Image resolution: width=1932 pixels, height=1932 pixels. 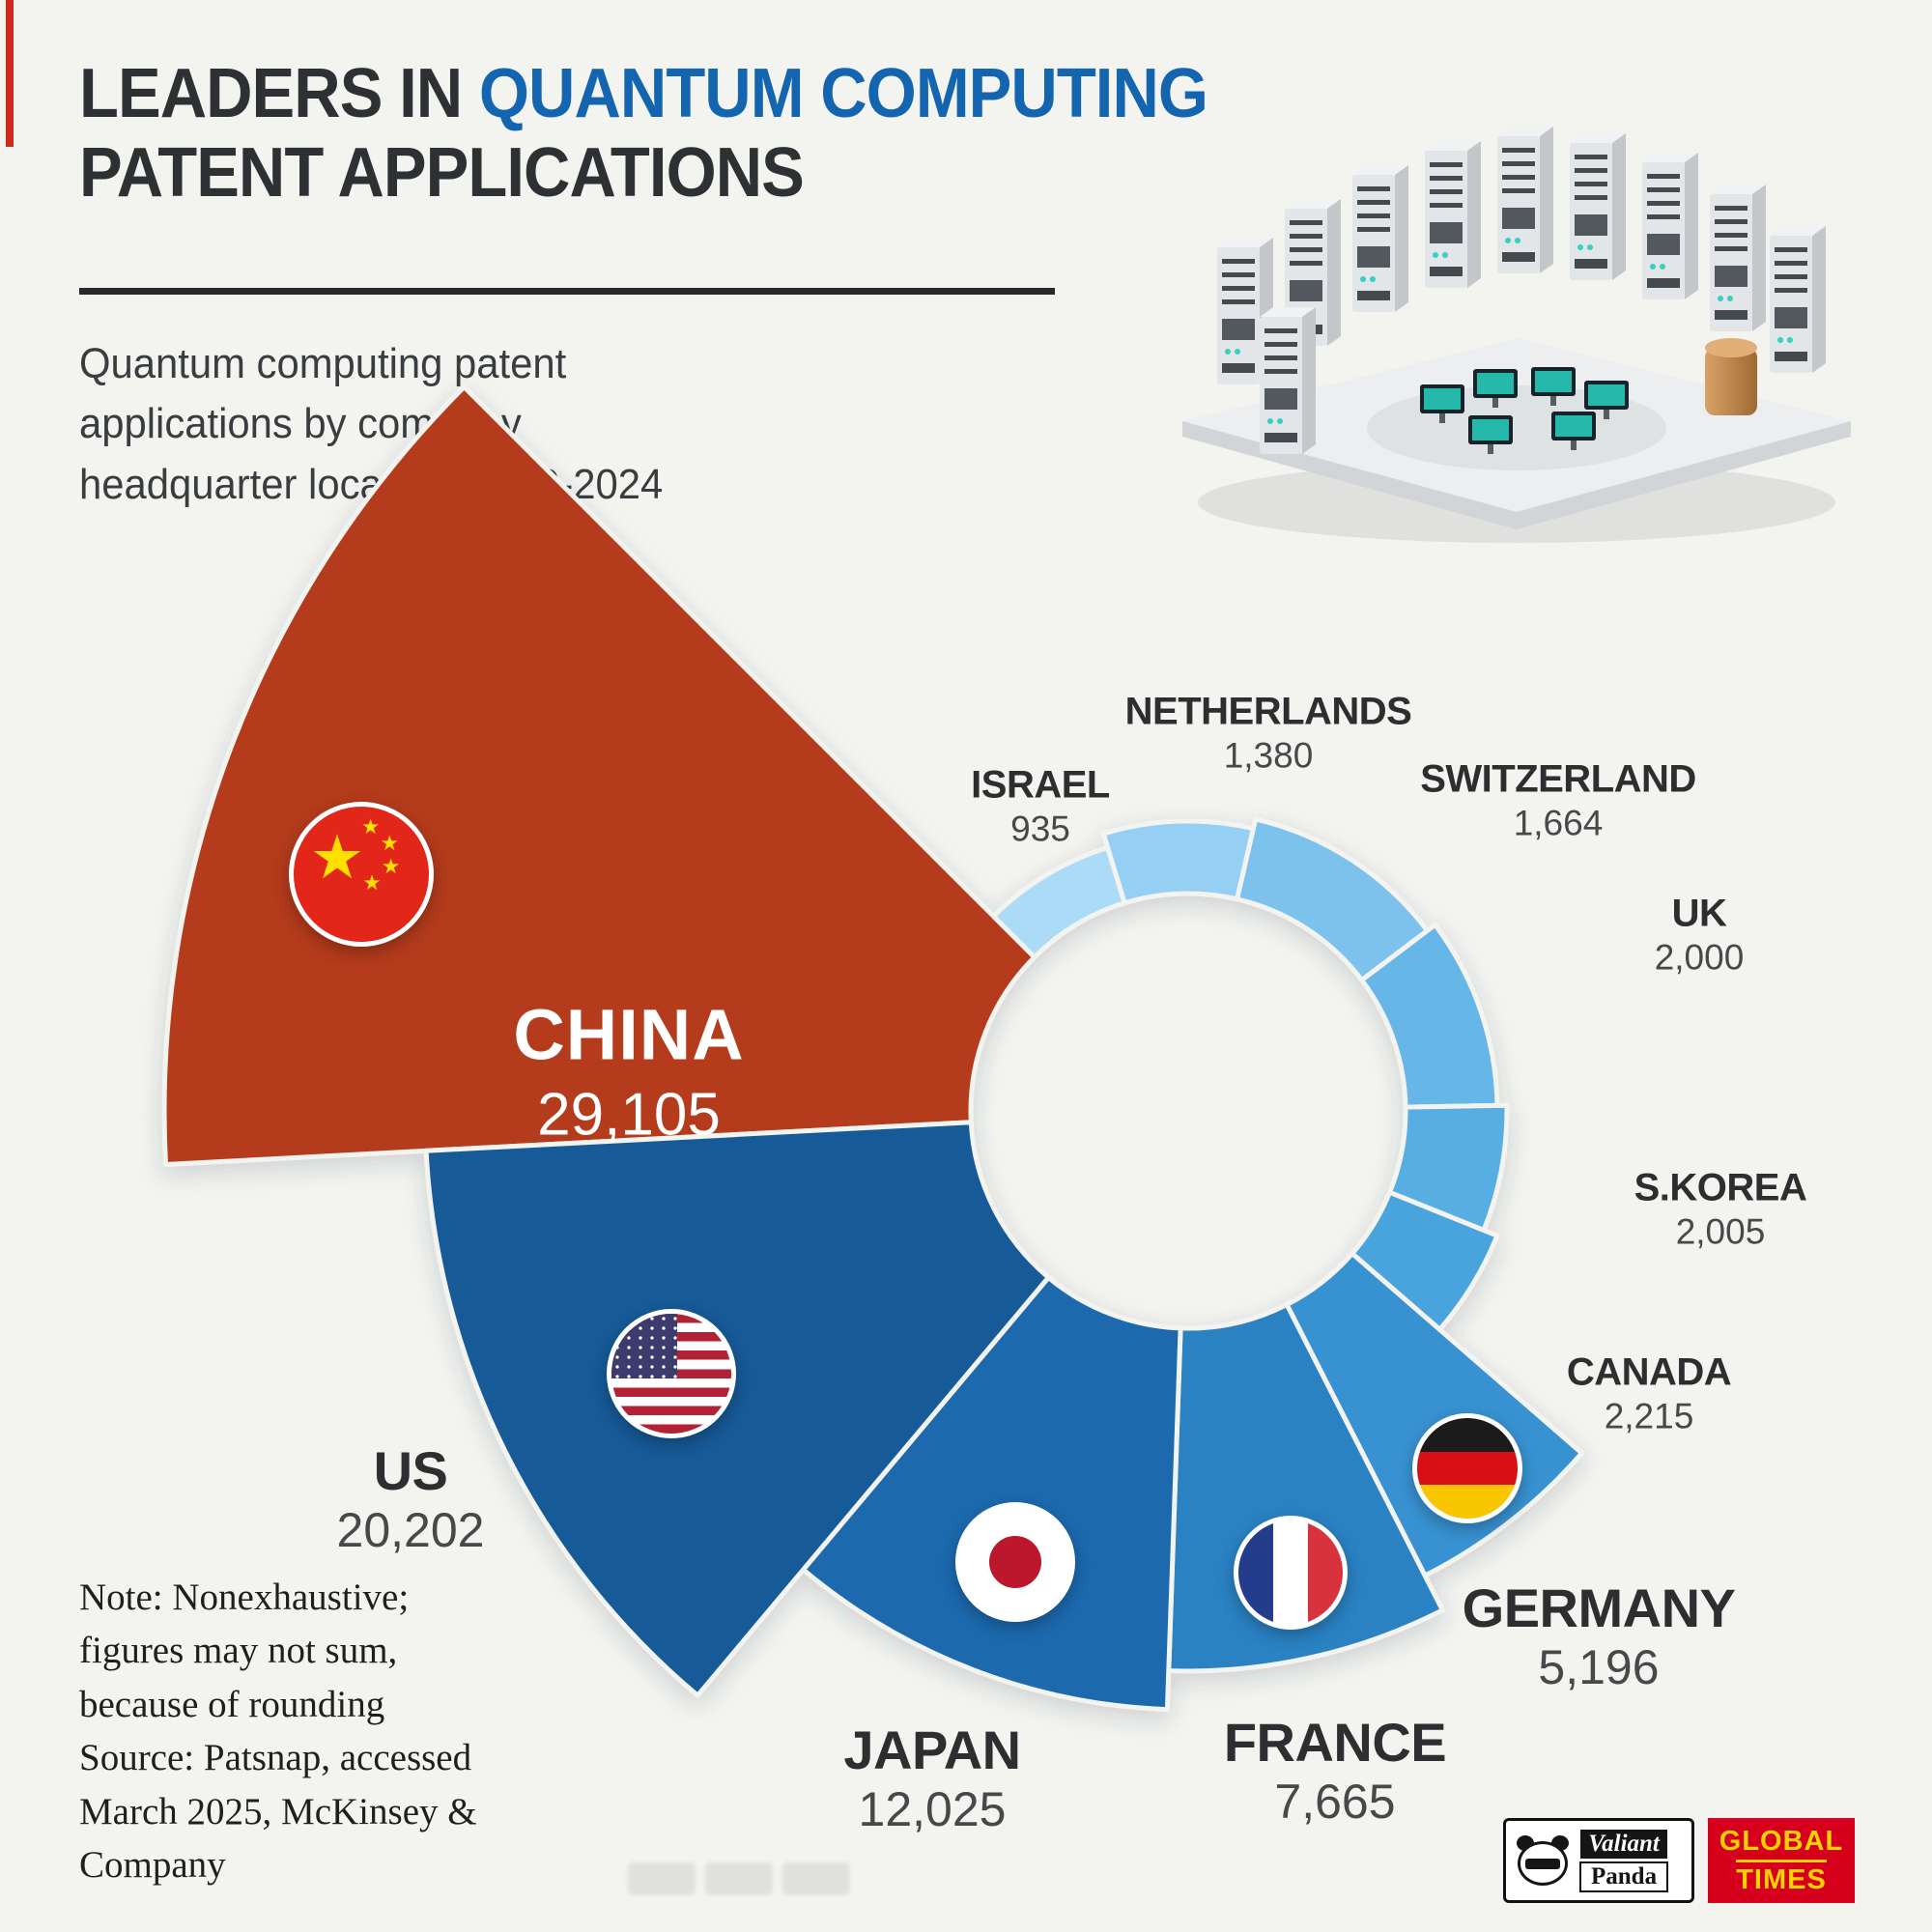 I want to click on chart-label-skorea: S.KOREA 2,005, so click(x=1720, y=1209).